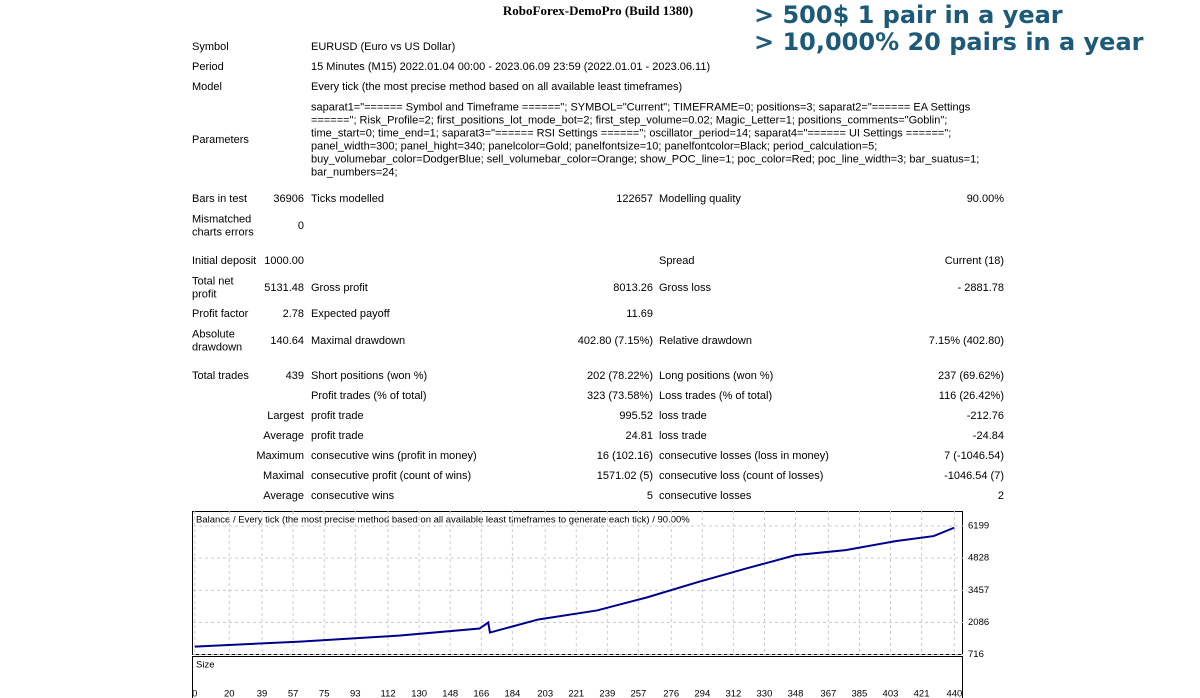 The width and height of the screenshot is (1200, 698). I want to click on cell-text: 0, so click(301, 226).